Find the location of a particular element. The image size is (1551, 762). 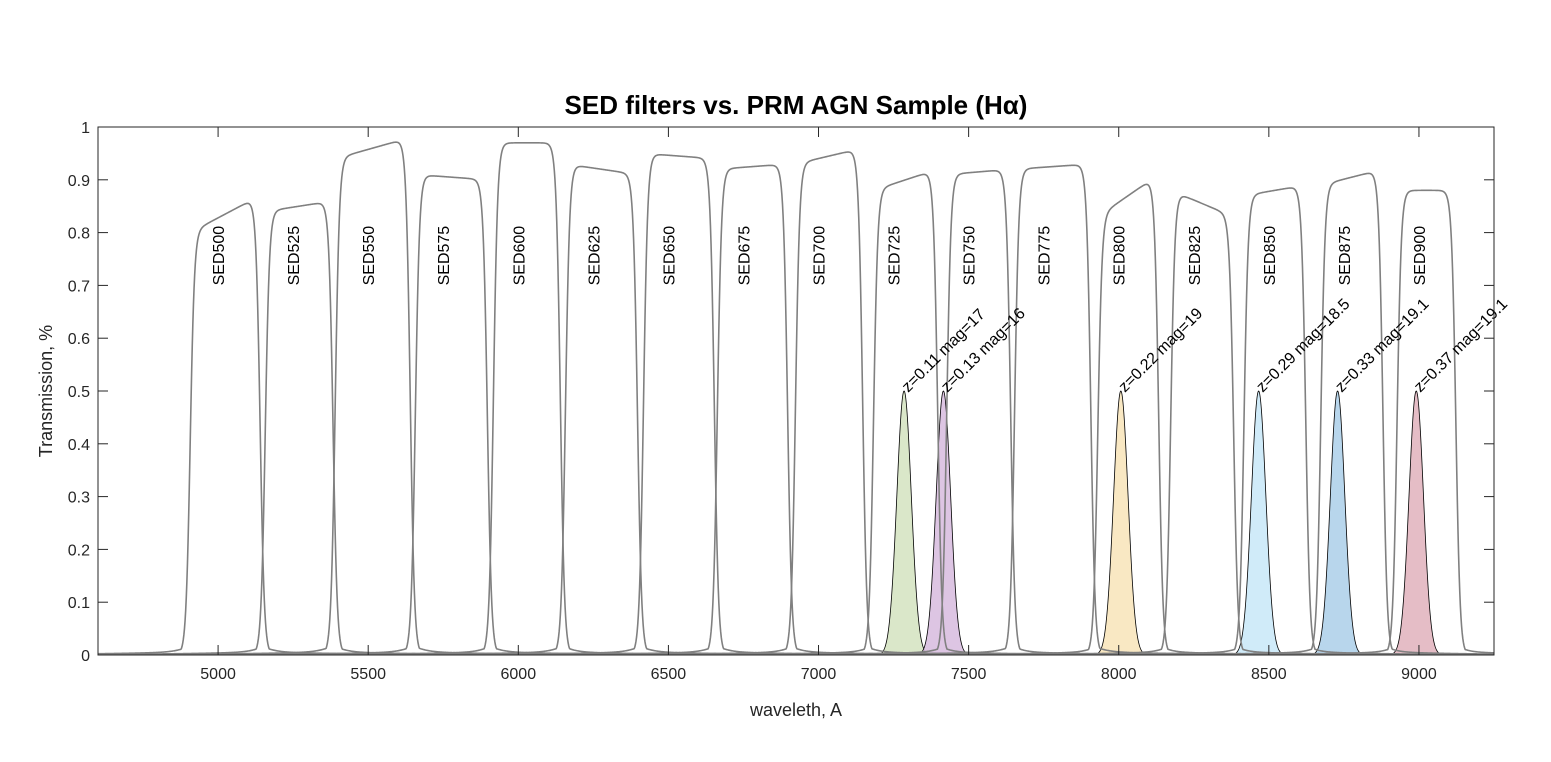

filter-label-sed725: SED725 is located at coordinates (895, 256).